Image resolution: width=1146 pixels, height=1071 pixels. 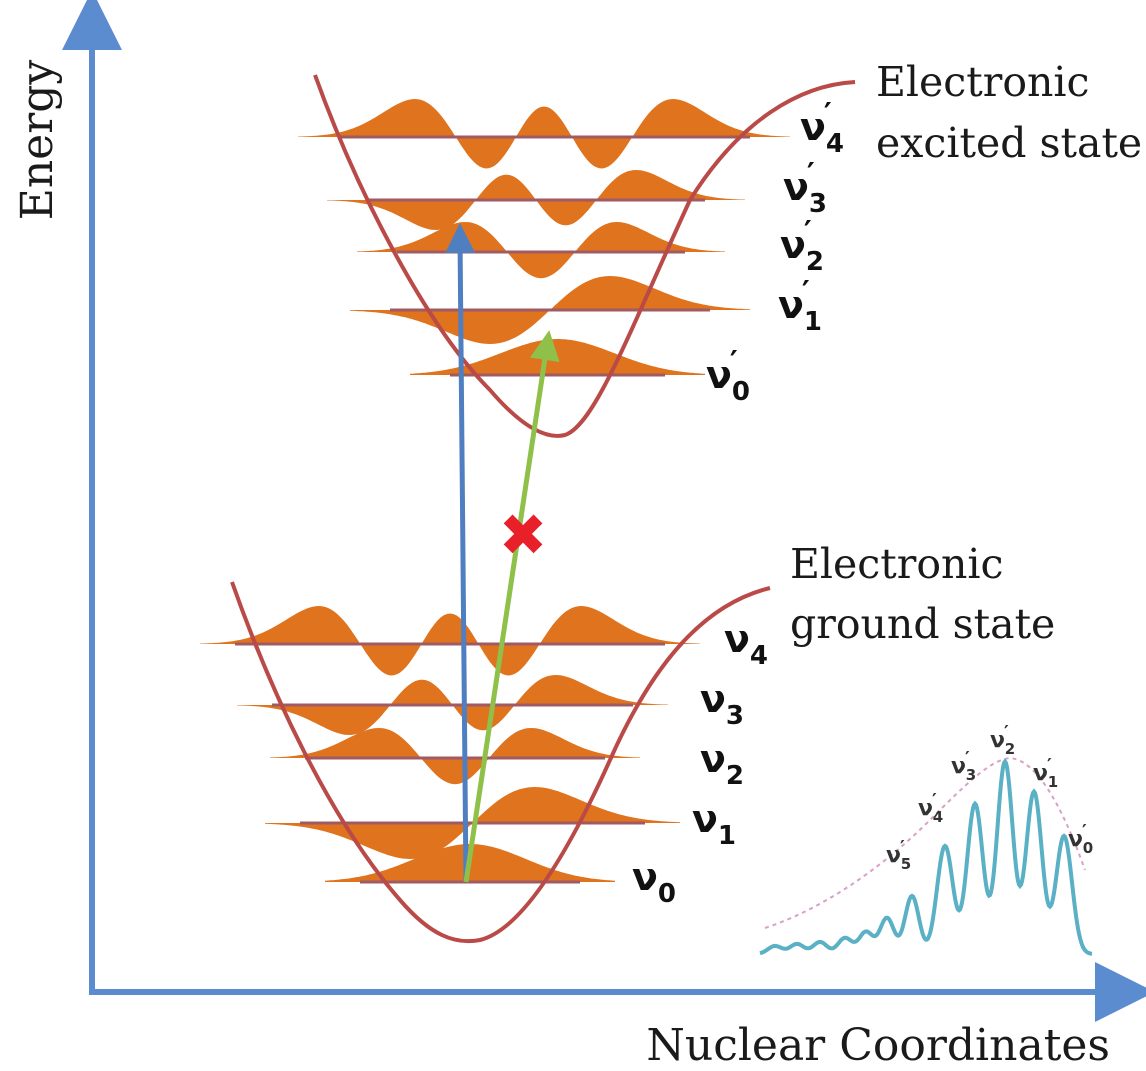 I want to click on excited-state-label-line1: Electronic, so click(x=983, y=82).